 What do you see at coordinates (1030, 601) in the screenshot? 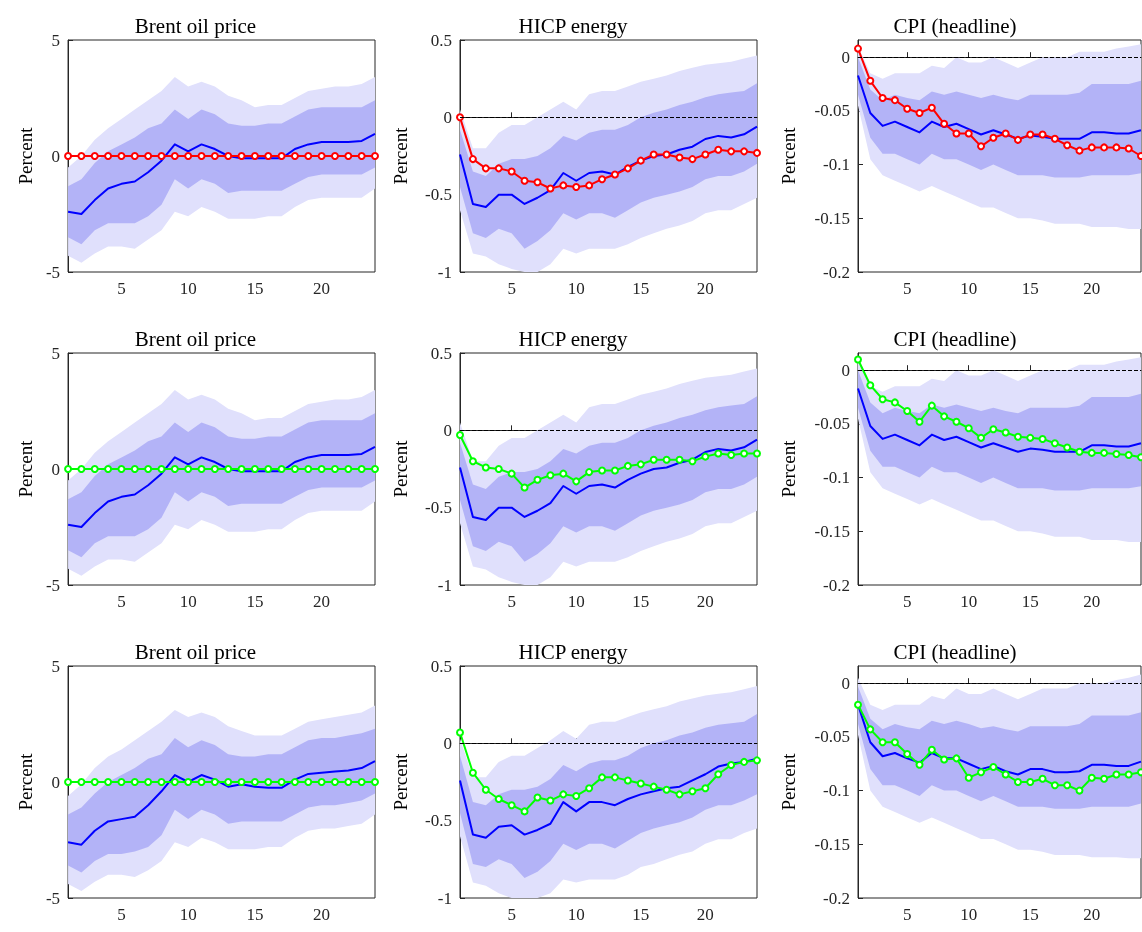
I see `x-tick-label: 15` at bounding box center [1030, 601].